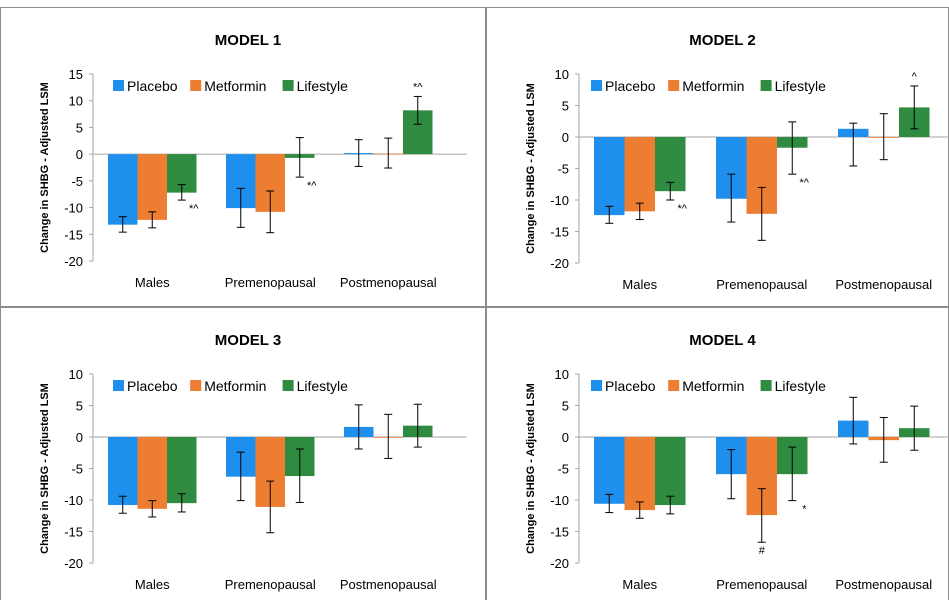 The height and width of the screenshot is (601, 949). Describe the element at coordinates (762, 551) in the screenshot. I see `significance-marker: #` at that location.